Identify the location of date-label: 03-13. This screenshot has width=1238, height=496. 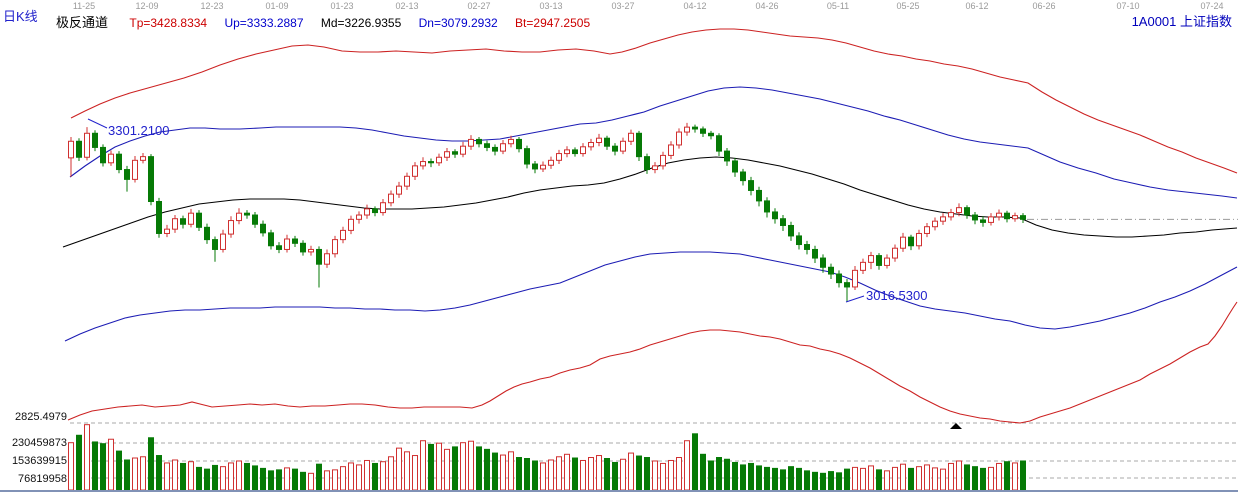
(551, 6).